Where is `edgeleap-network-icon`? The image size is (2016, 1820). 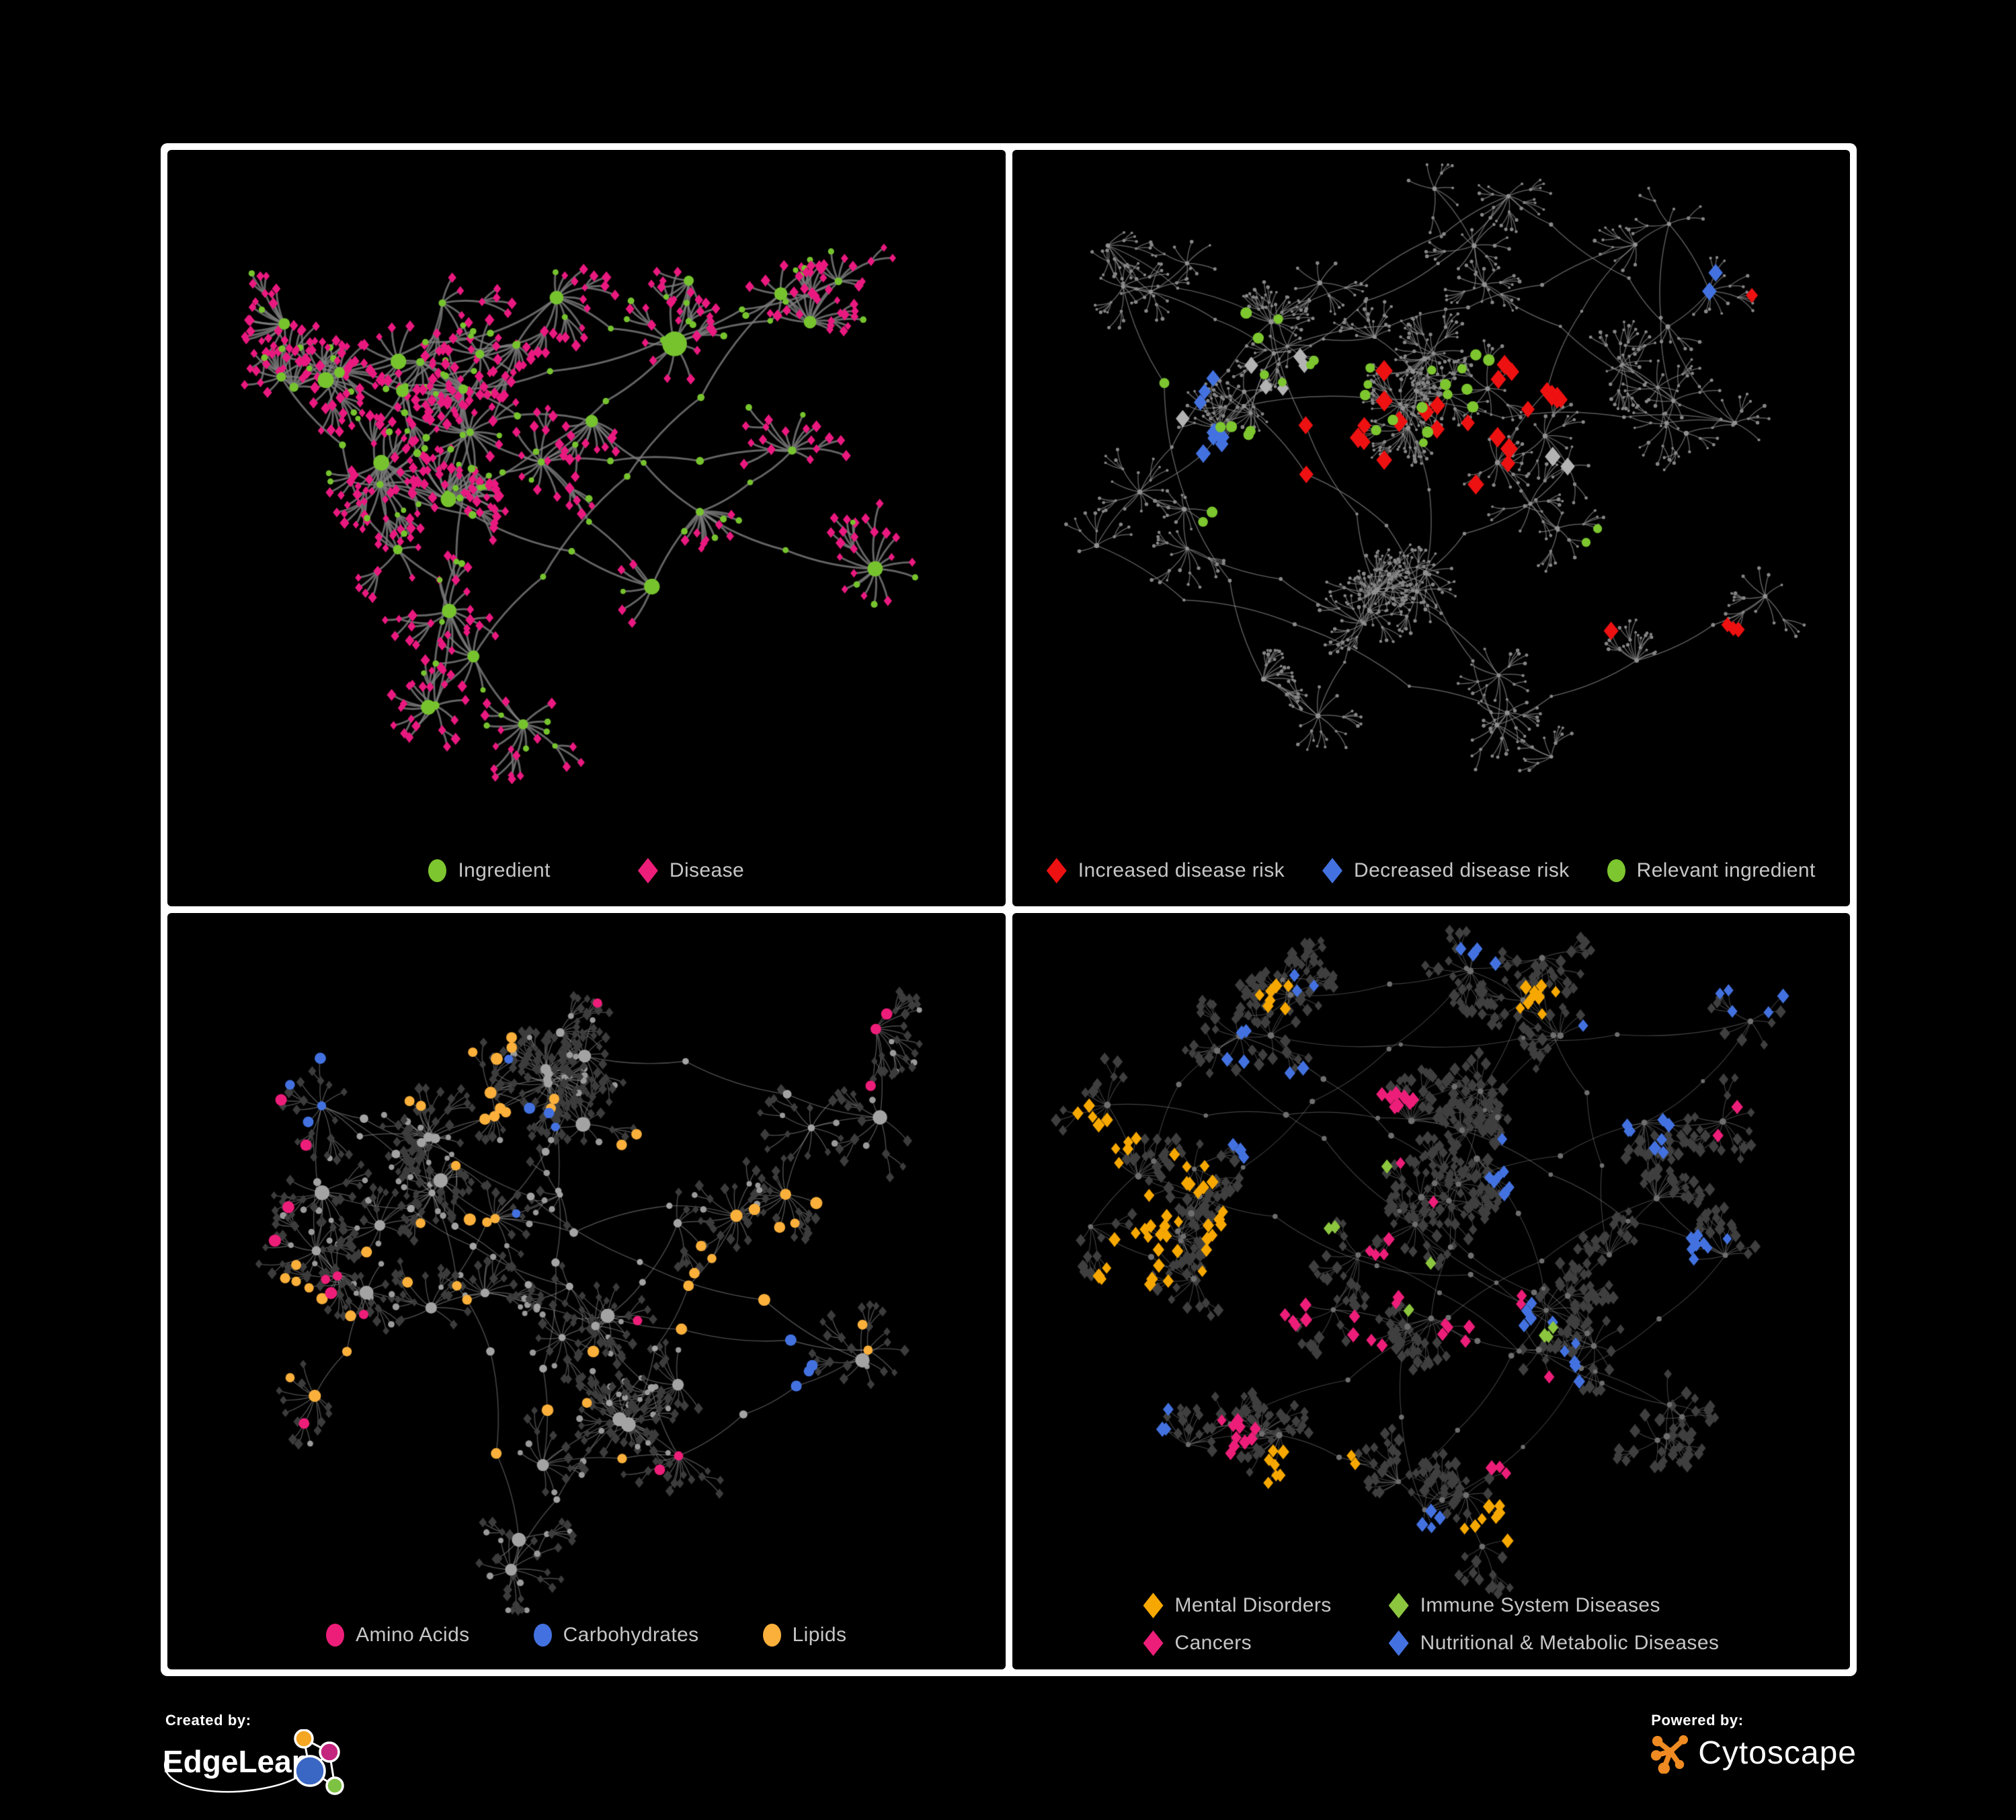 edgeleap-network-icon is located at coordinates (319, 1762).